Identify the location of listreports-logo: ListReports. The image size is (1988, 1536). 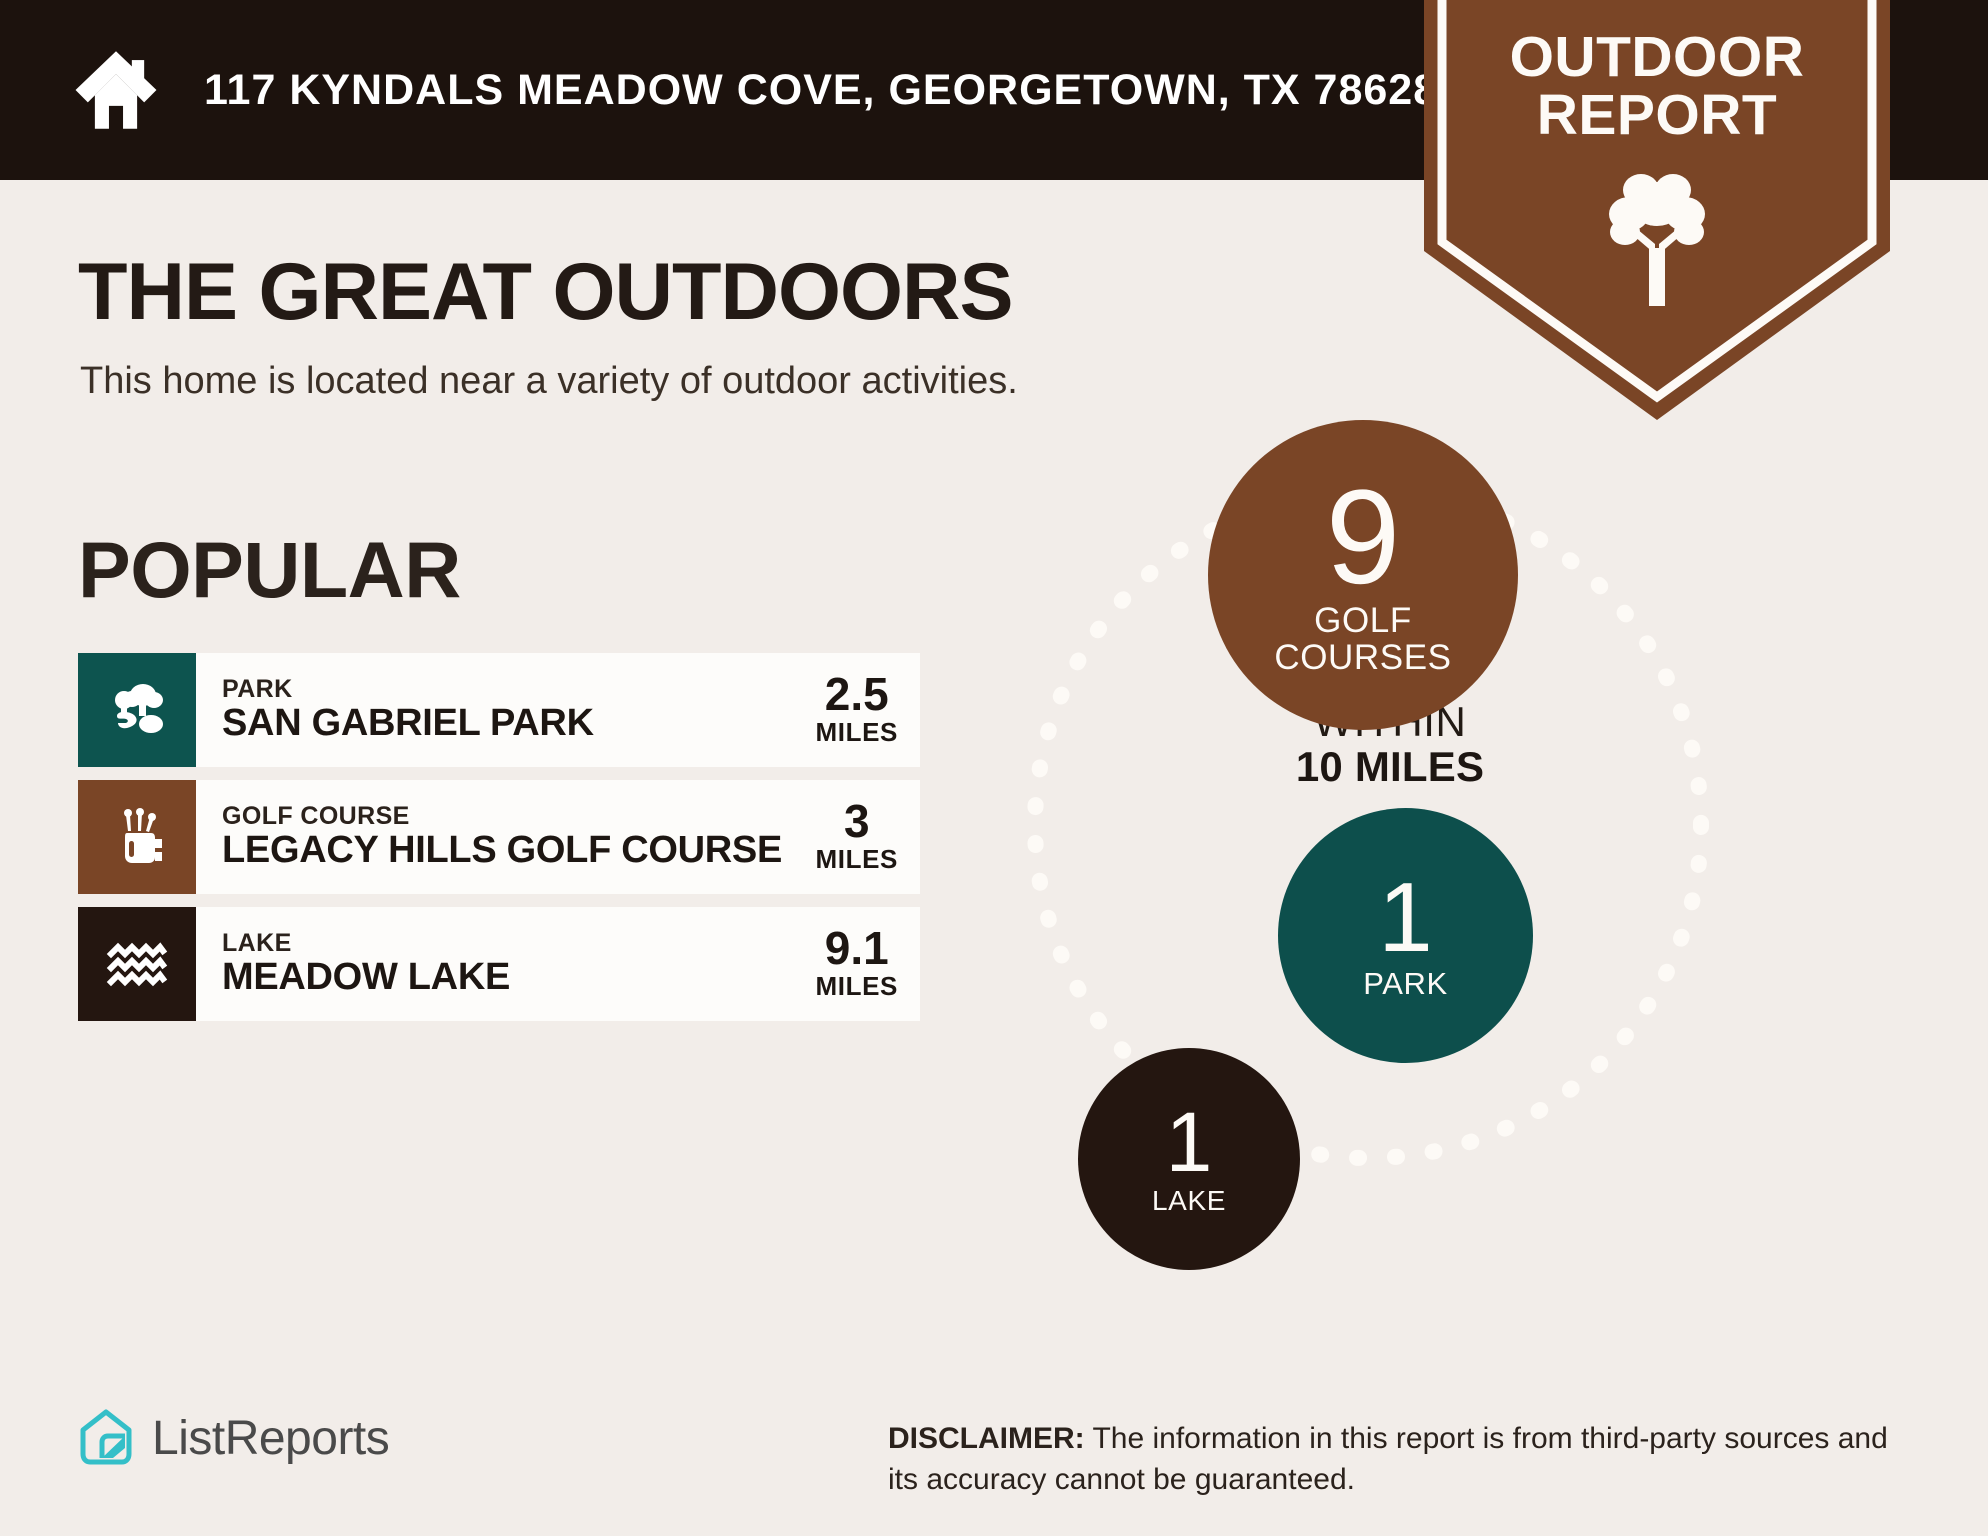
(234, 1438).